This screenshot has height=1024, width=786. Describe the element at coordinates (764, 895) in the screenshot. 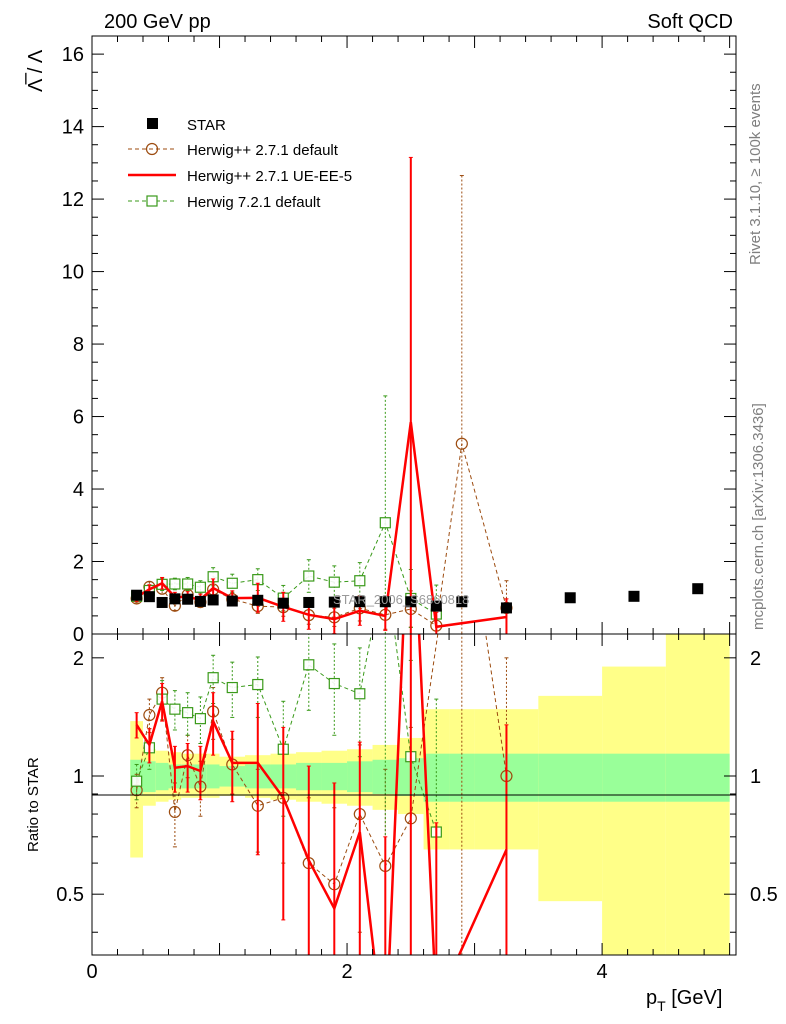

I see `ratio-y-tick-label-right: 0.5` at that location.